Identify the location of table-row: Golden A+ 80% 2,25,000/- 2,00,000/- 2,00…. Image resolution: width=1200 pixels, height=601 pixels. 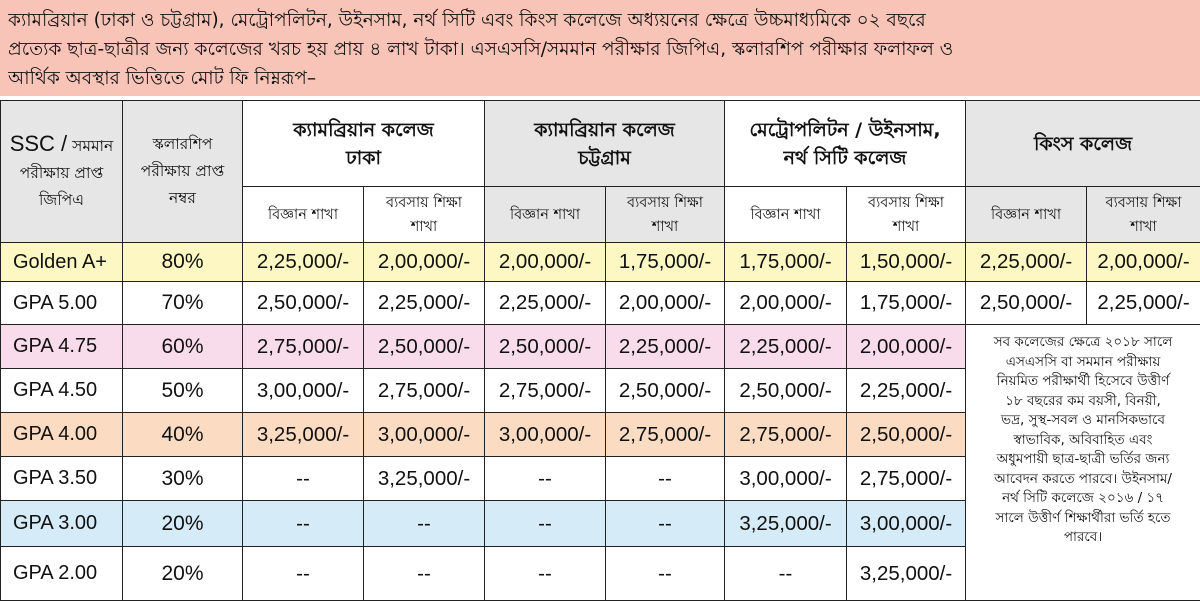
(600, 262).